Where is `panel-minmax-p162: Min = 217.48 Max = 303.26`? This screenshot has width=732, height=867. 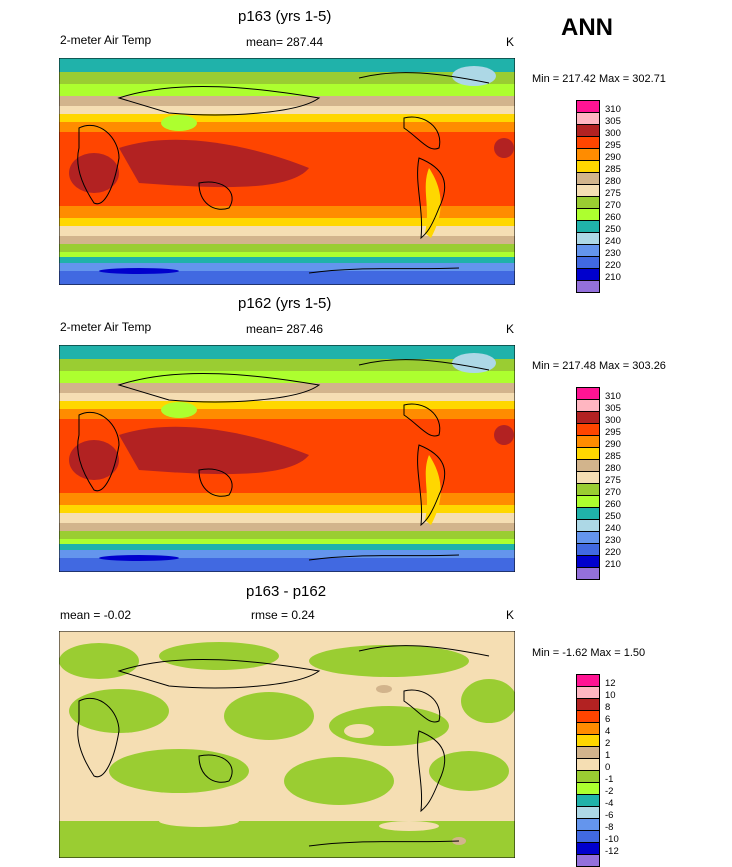
panel-minmax-p162: Min = 217.48 Max = 303.26 is located at coordinates (599, 366).